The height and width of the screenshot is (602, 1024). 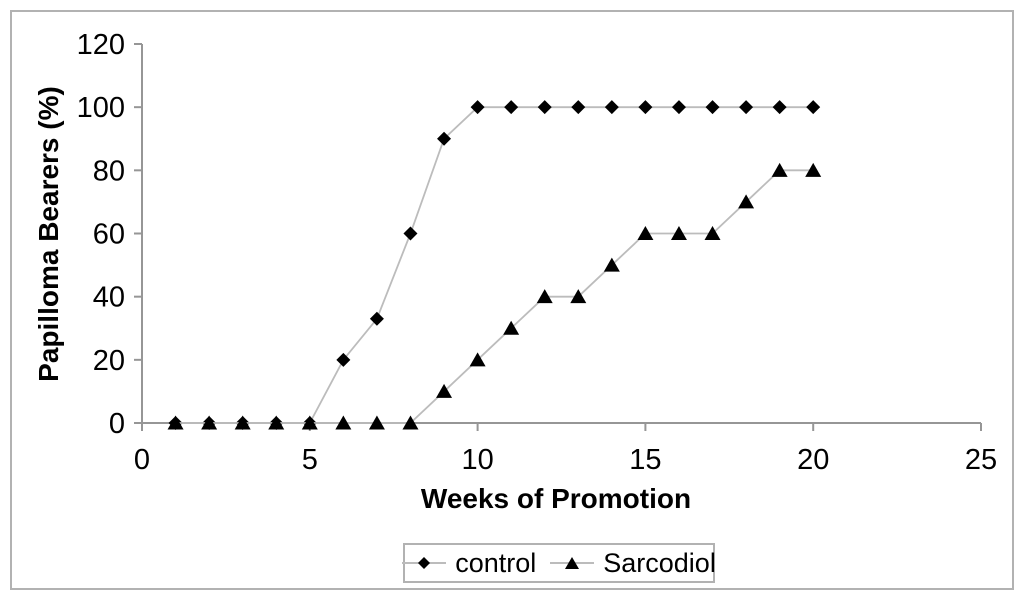 I want to click on x-axis-title: Weeks of Promotion, so click(x=556, y=498).